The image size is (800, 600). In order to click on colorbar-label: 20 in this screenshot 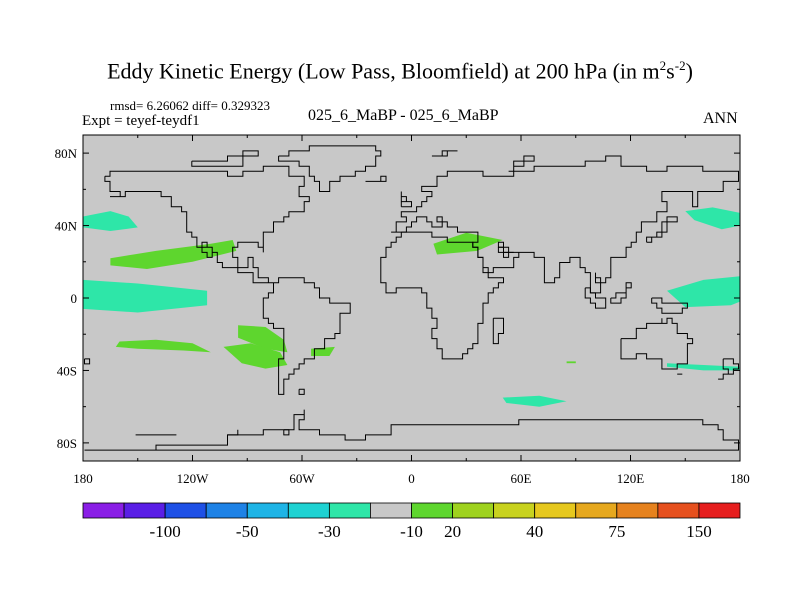, I will do `click(452, 531)`.